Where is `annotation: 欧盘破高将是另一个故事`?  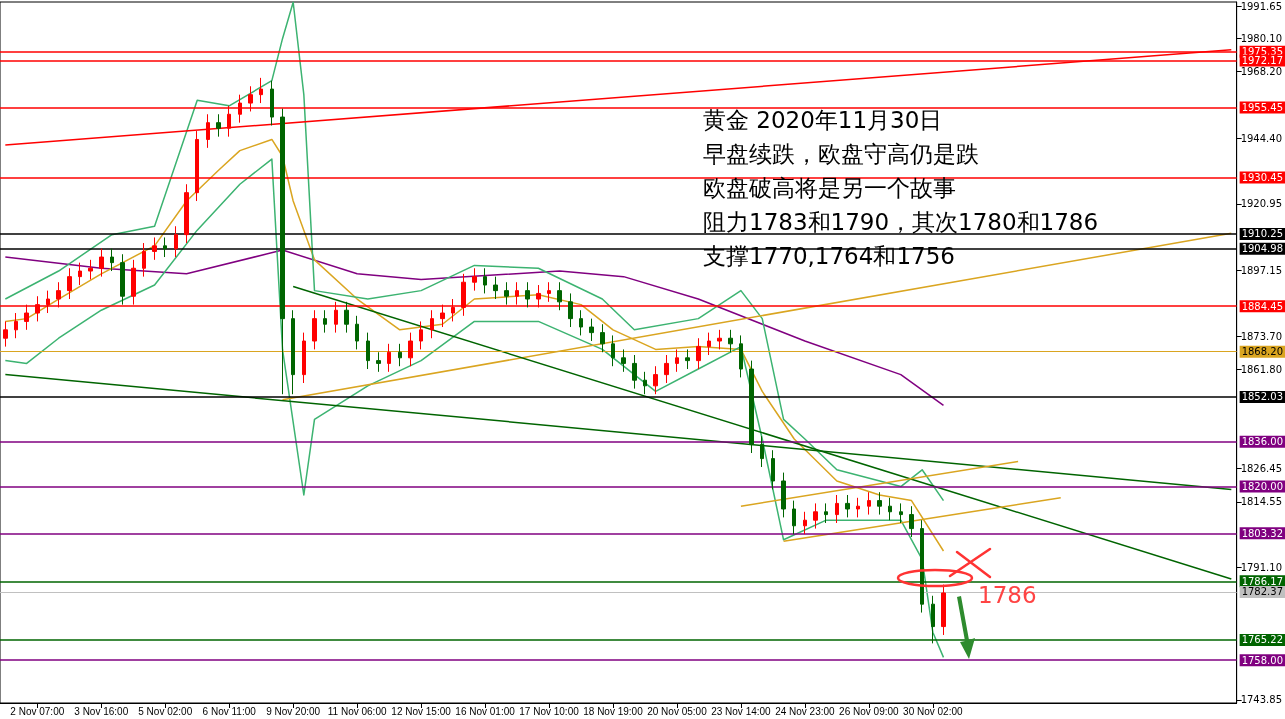 annotation: 欧盘破高将是另一个故事 is located at coordinates (829, 187).